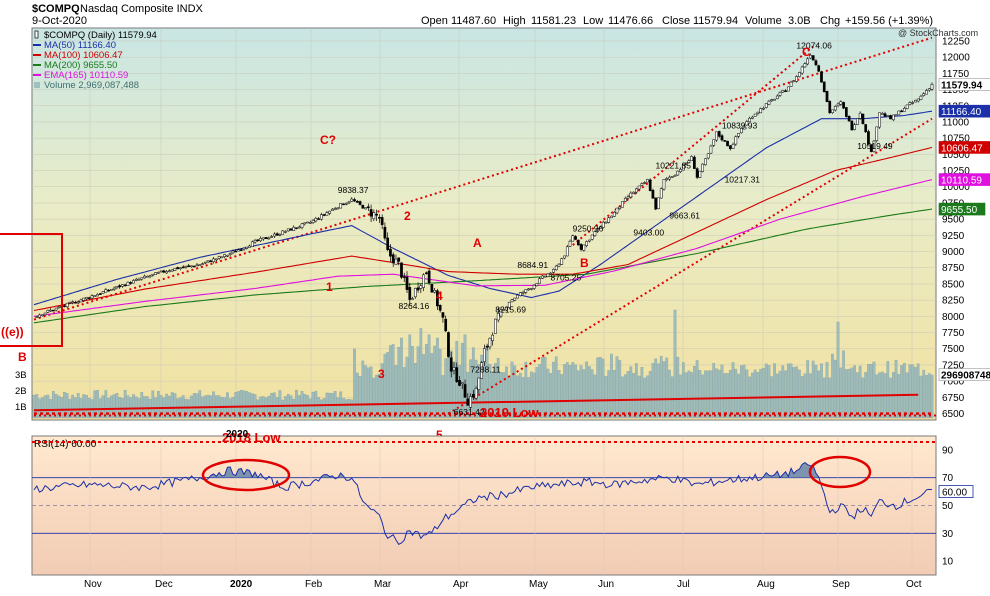  Describe the element at coordinates (953, 398) in the screenshot. I see `price-axis-label: 6750` at that location.